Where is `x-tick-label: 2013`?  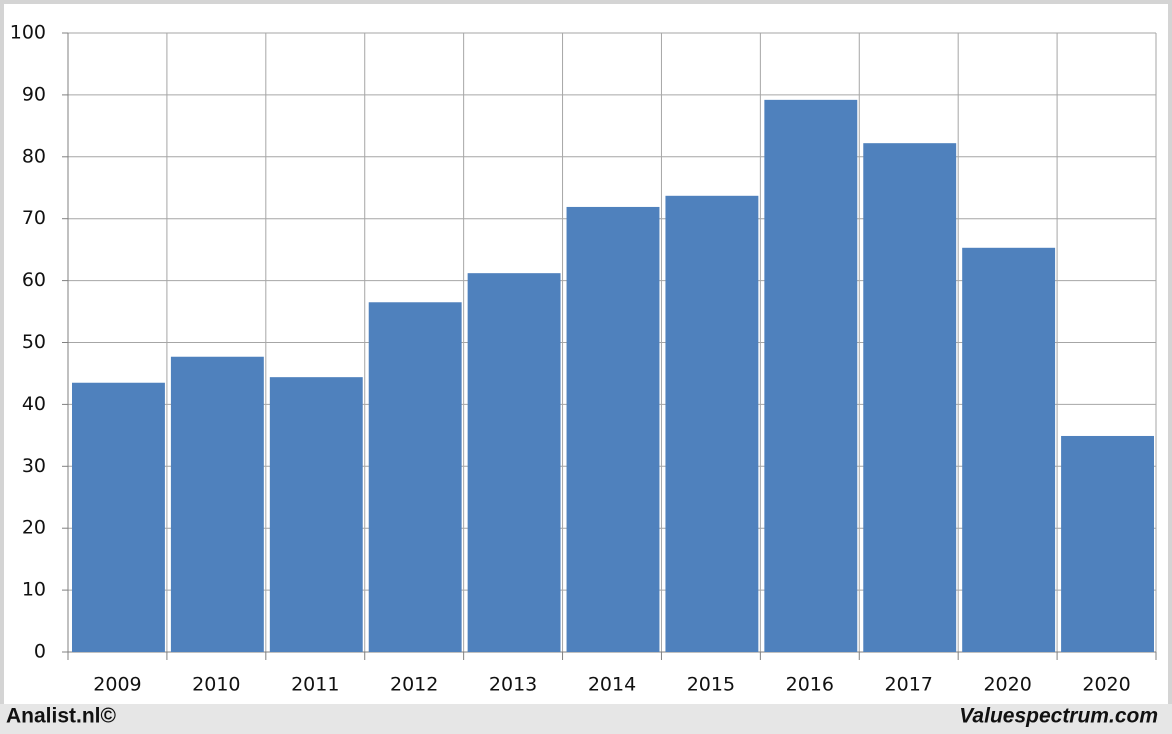 x-tick-label: 2013 is located at coordinates (513, 685).